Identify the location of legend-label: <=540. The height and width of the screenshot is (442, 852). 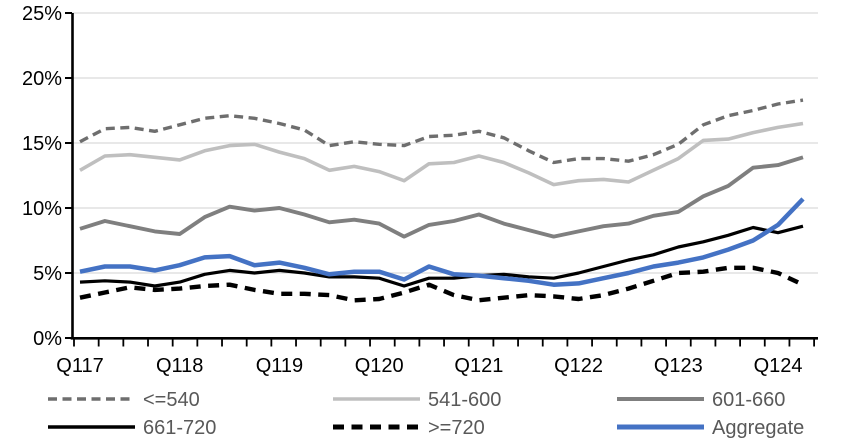
(171, 400).